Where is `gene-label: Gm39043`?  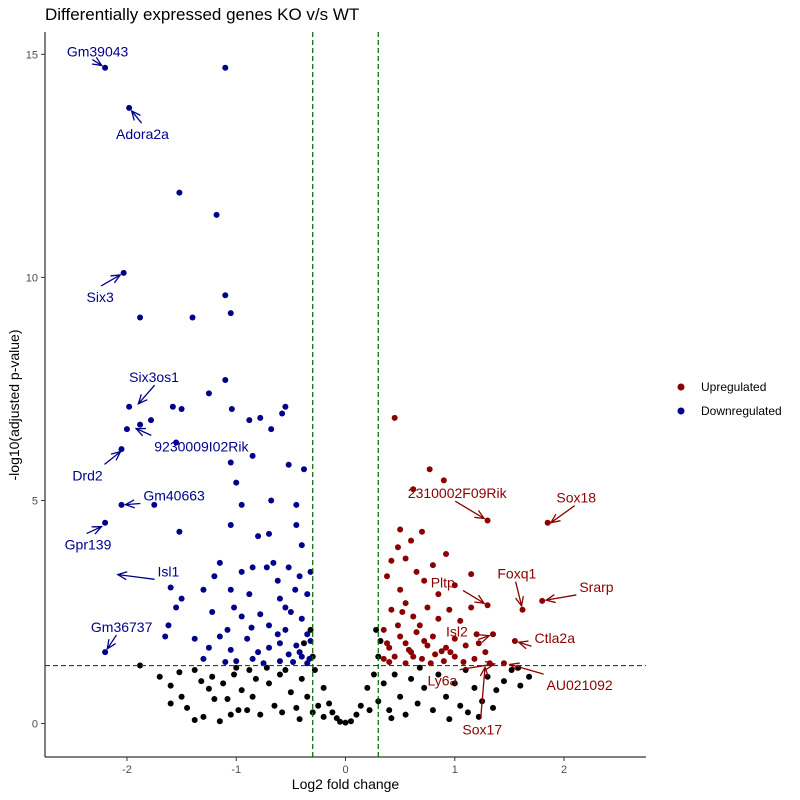 gene-label: Gm39043 is located at coordinates (98, 52).